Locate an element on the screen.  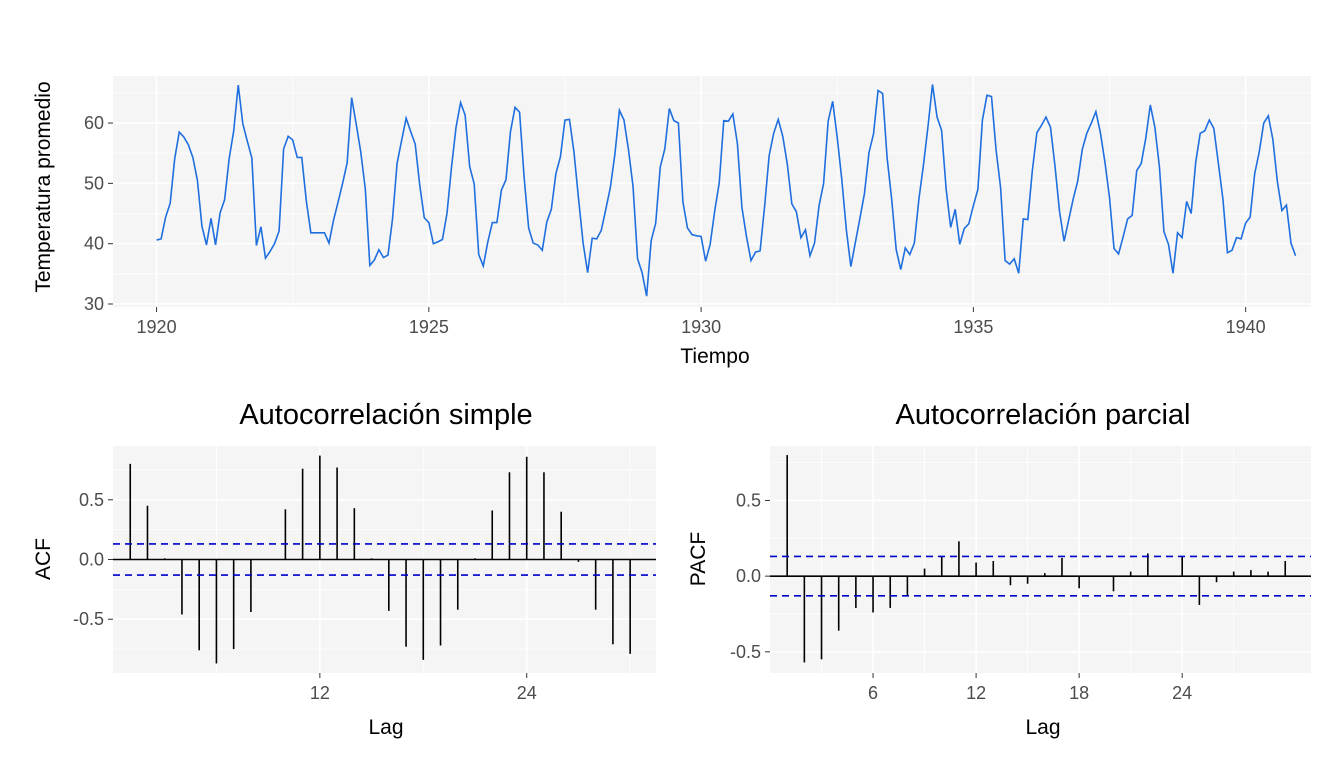
axis-ticks: 0.5 0.0 -0.5 6 12 18 24 is located at coordinates (961, 596).